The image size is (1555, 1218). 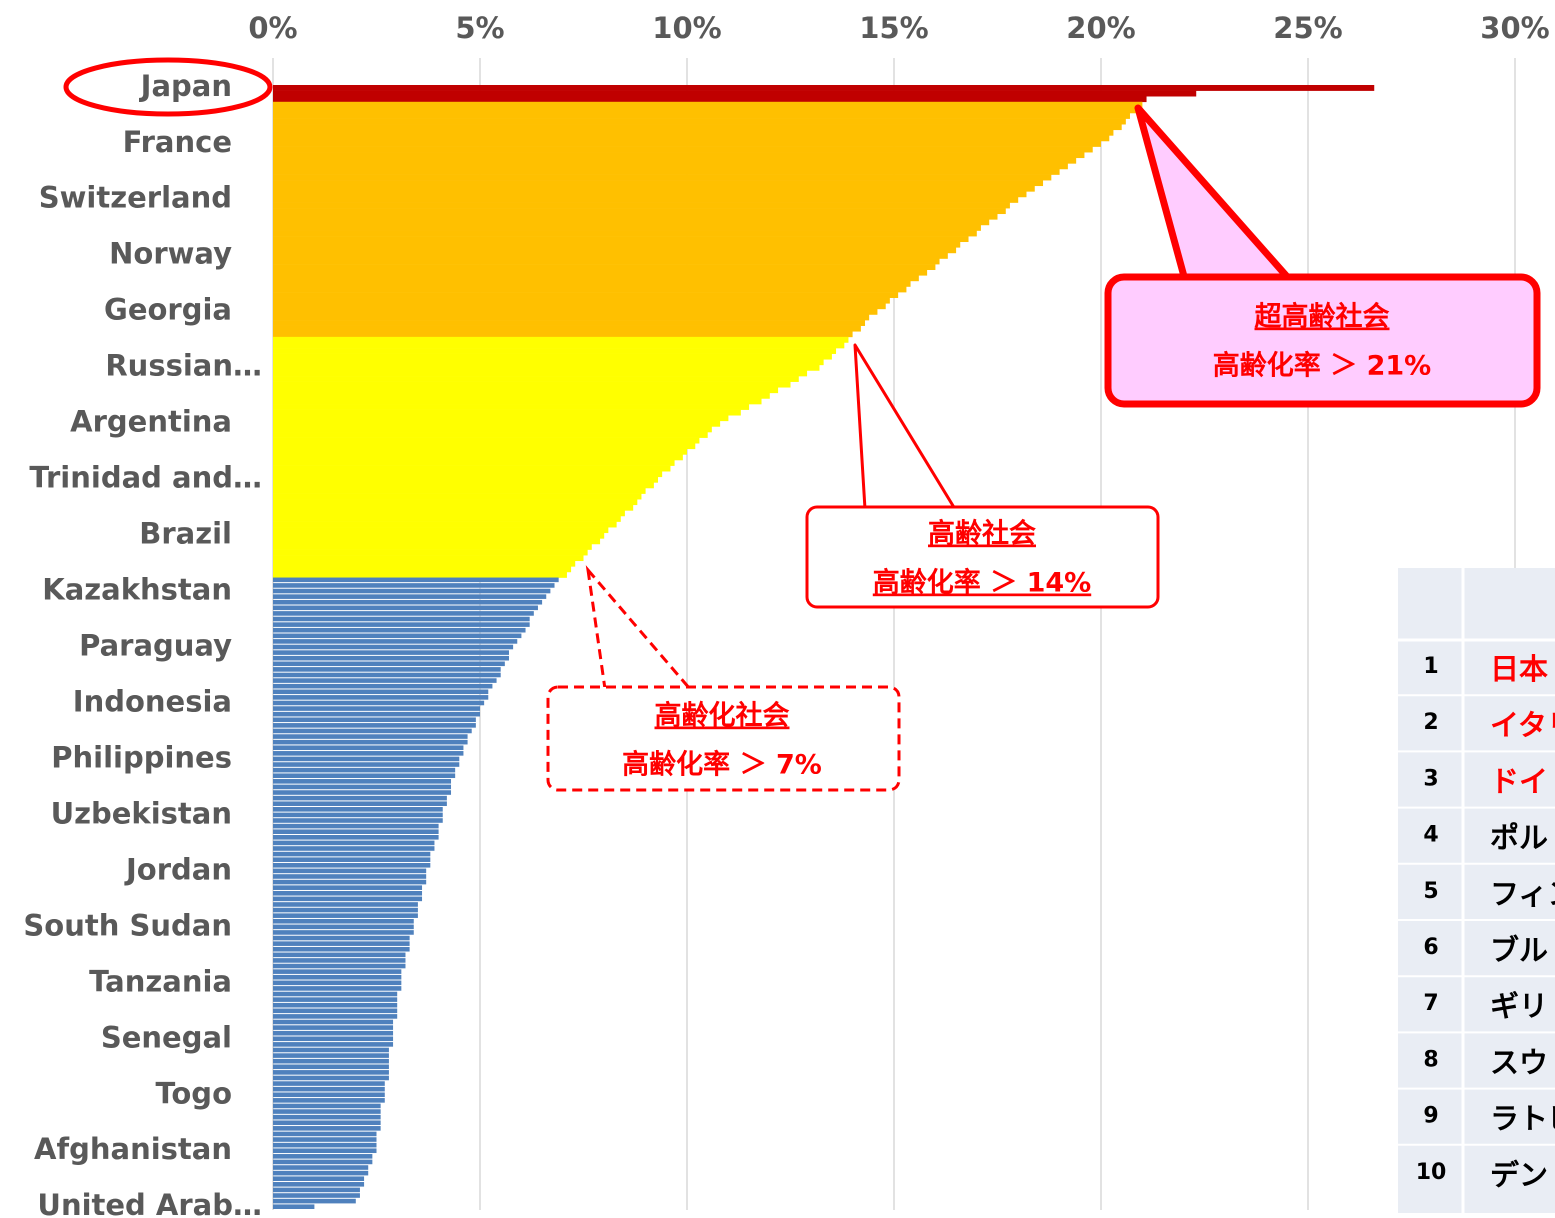 I want to click on callout-text: 高齢化率 ＞ 7%, so click(x=722, y=765).